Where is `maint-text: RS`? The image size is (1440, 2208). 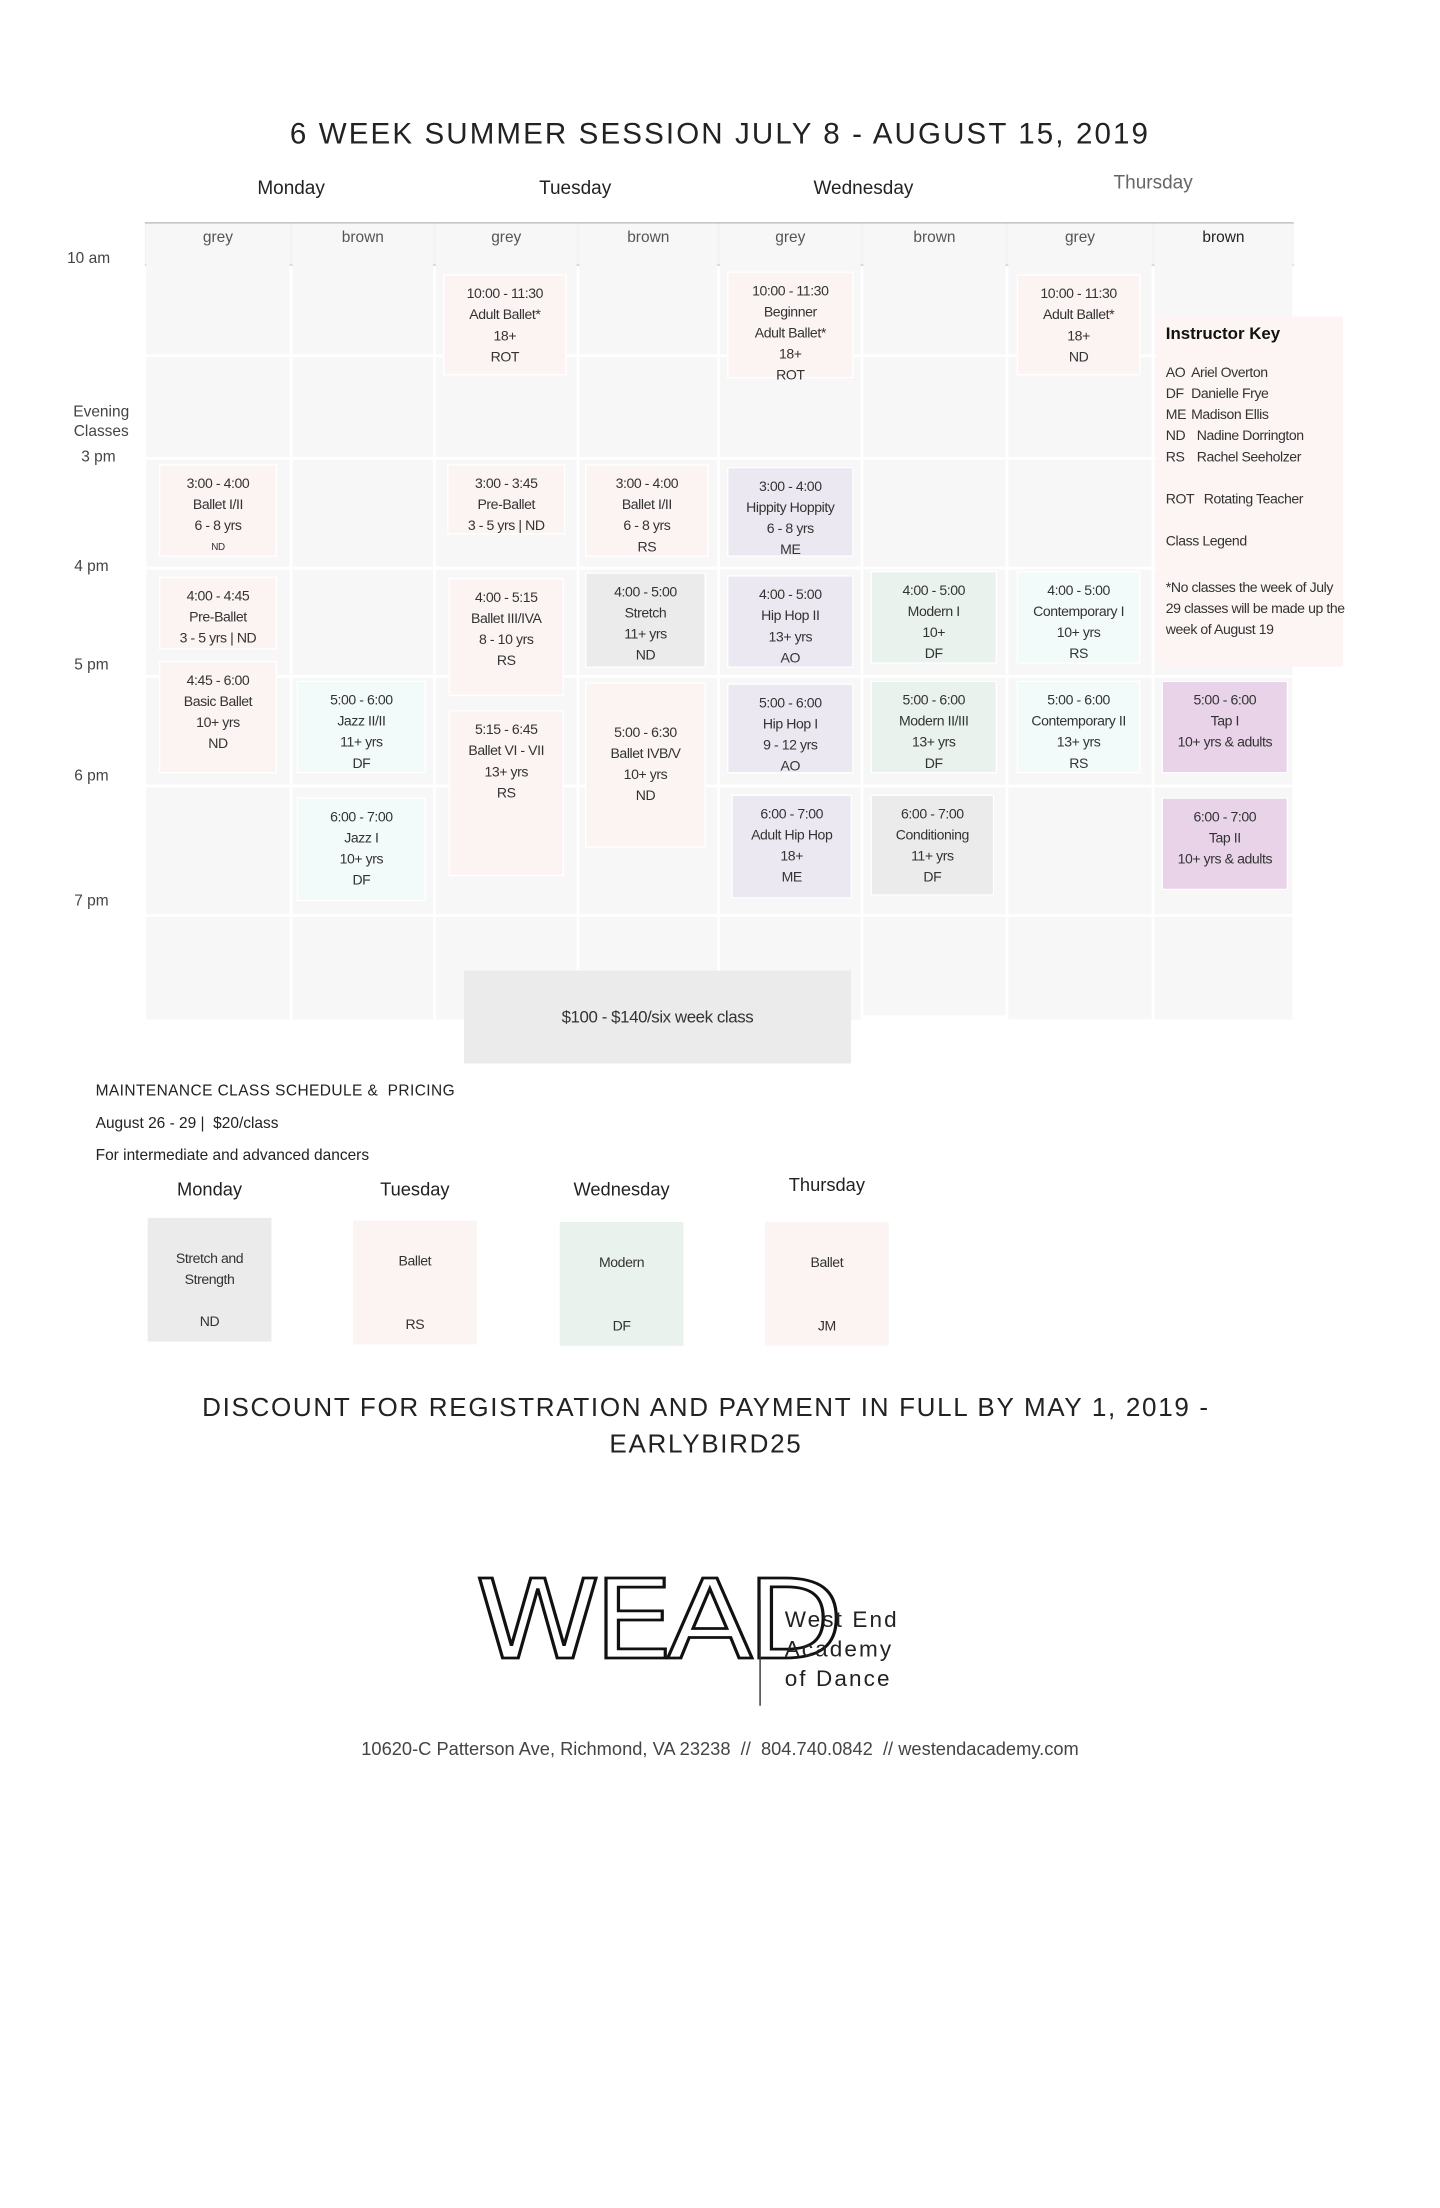 maint-text: RS is located at coordinates (415, 1325).